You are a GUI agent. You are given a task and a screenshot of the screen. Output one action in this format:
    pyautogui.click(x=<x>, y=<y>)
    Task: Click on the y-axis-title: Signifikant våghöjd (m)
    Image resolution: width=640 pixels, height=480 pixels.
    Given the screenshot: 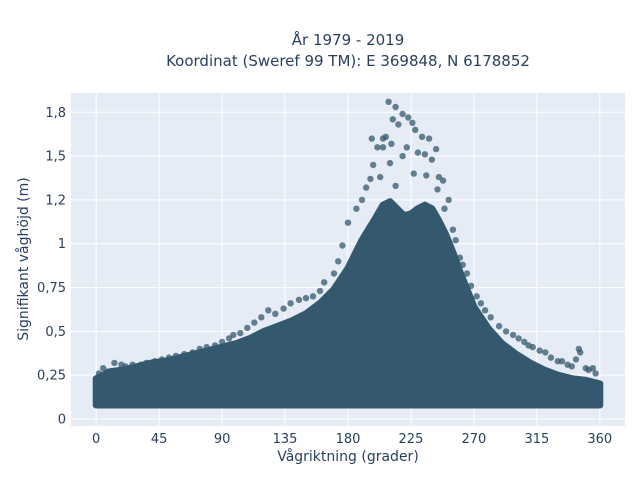 What is the action you would take?
    pyautogui.click(x=23, y=258)
    